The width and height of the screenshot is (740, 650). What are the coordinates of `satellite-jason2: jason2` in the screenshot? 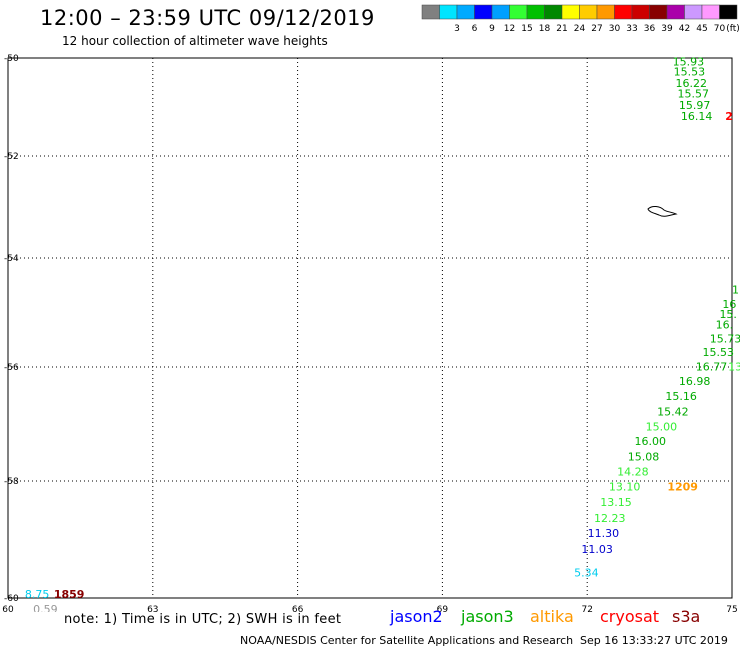 It's located at (416, 616).